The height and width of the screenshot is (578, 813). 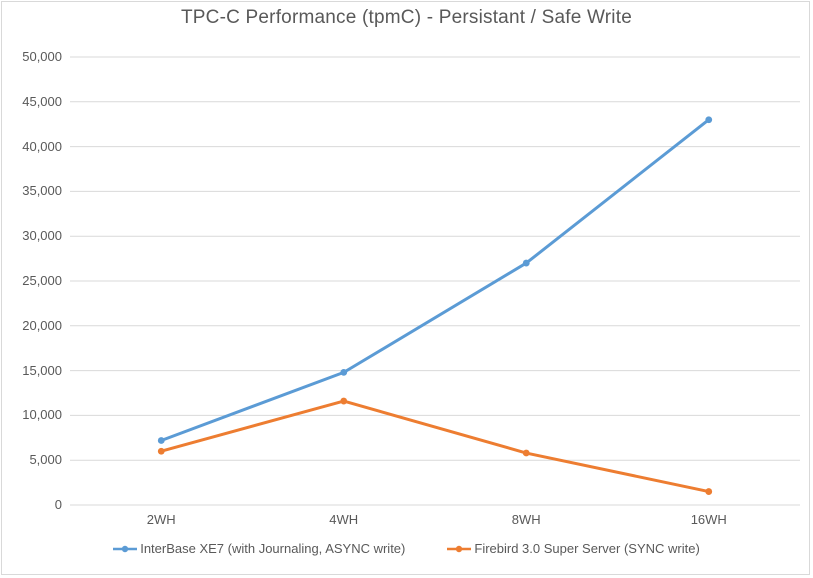 What do you see at coordinates (587, 548) in the screenshot?
I see `legend-label: Firebird 3.0 Super Server (SYNC write)` at bounding box center [587, 548].